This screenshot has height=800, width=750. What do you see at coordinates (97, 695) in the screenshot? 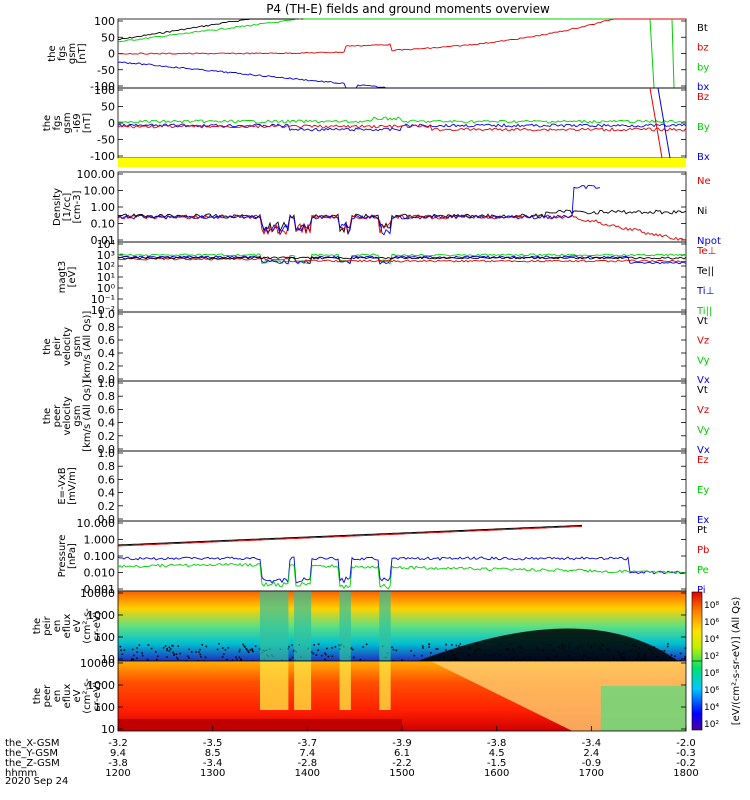
I see `peerspec-ylabel: sr-eV)` at bounding box center [97, 695].